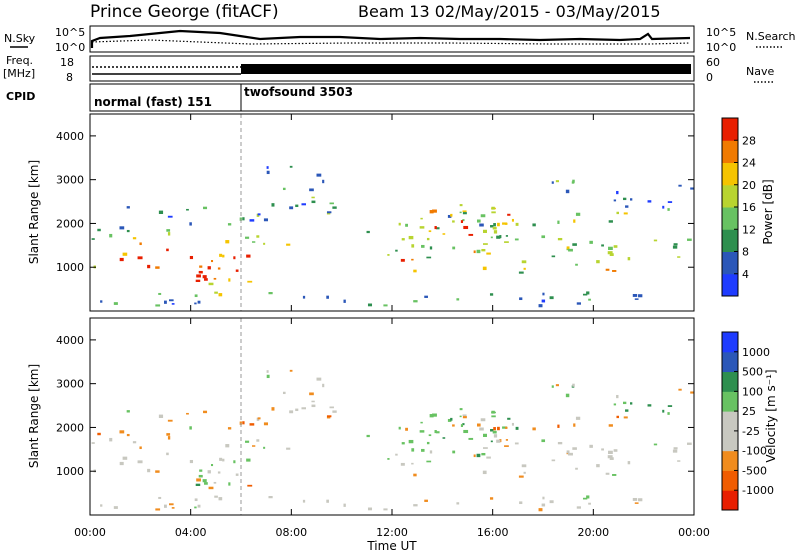 The image size is (800, 554). I want to click on cpid-panel-frame, so click(392, 97).